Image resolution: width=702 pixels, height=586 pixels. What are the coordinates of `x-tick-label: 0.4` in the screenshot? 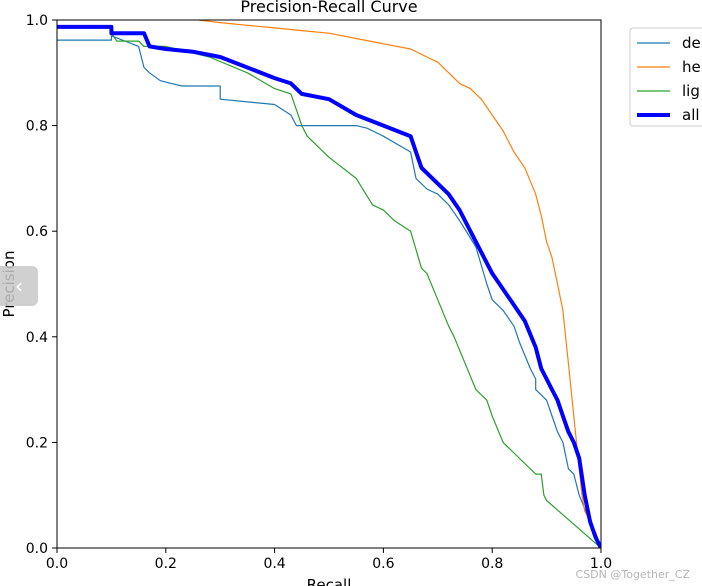 It's located at (274, 564).